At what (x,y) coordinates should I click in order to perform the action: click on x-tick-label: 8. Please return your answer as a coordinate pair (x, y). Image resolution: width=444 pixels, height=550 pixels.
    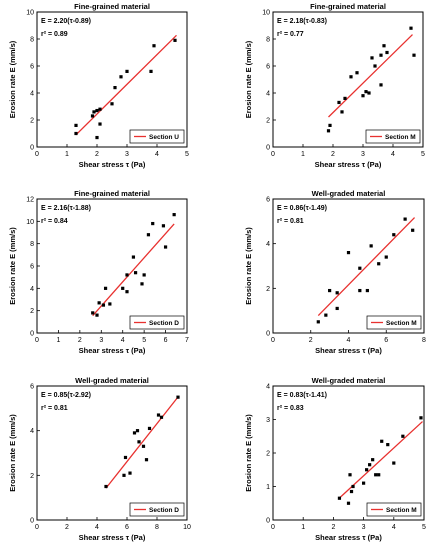
    Looking at the image, I should click on (424, 340).